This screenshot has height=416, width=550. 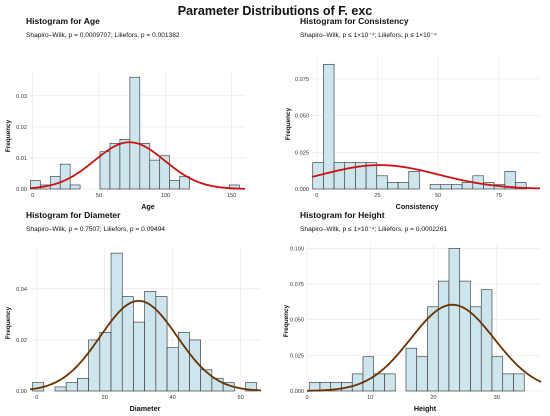 What do you see at coordinates (275, 11) in the screenshot?
I see `page-title: Parameter Distributions of F. exc` at bounding box center [275, 11].